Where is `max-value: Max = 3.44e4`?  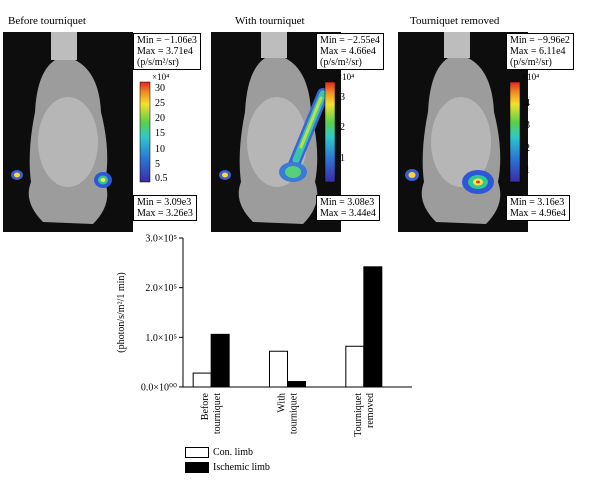 max-value: Max = 3.44e4 is located at coordinates (348, 213).